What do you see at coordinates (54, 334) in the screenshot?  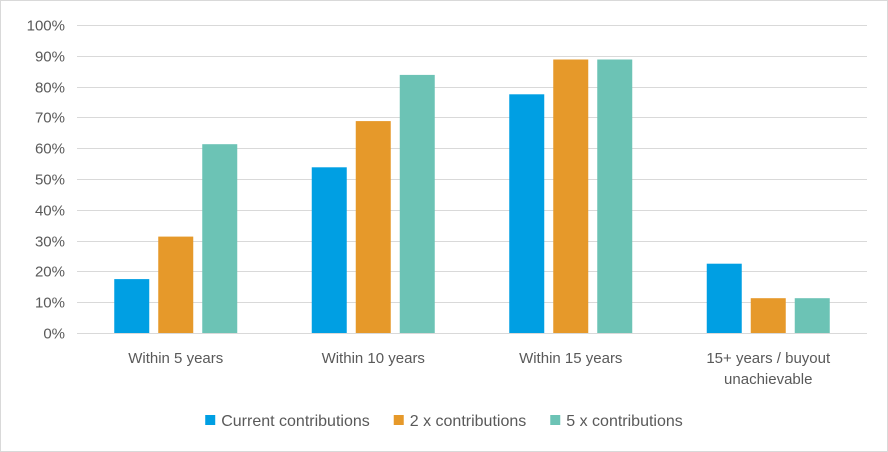 I see `y-tick-label: 0%` at bounding box center [54, 334].